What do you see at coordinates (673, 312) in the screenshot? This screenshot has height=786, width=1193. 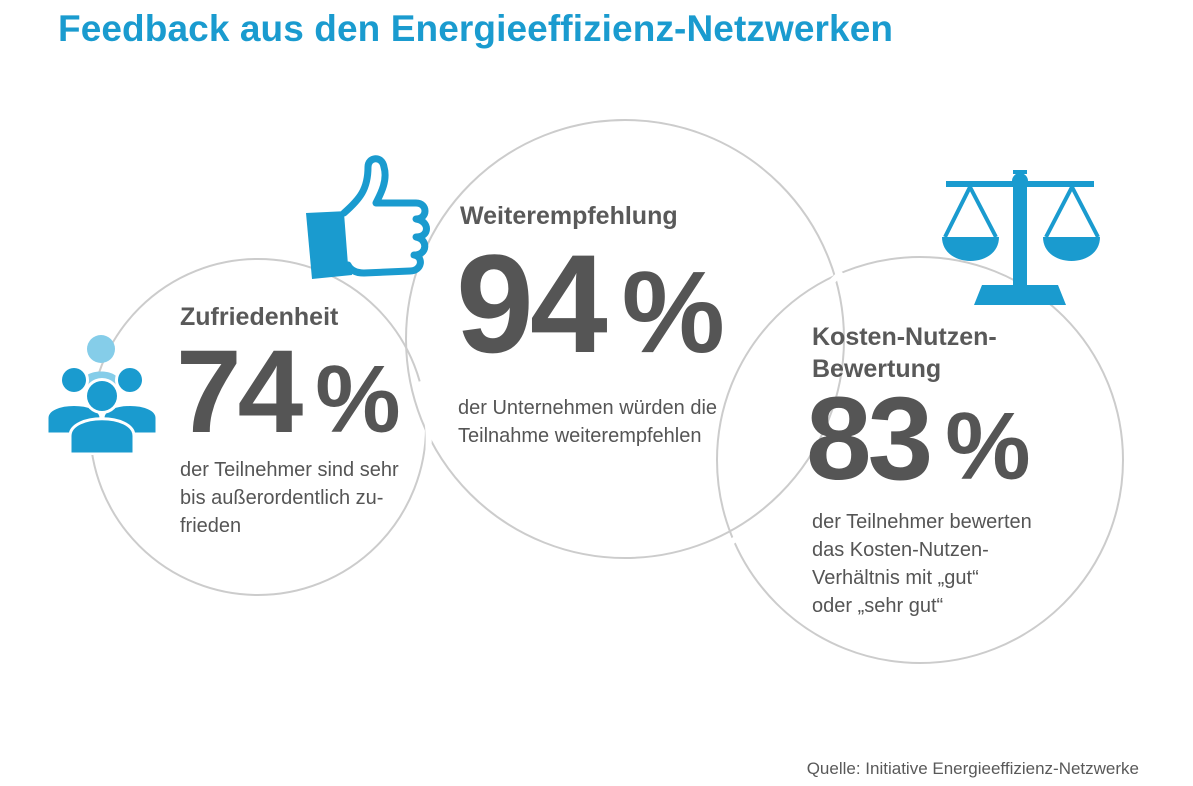 I see `recommendation-percent: %` at bounding box center [673, 312].